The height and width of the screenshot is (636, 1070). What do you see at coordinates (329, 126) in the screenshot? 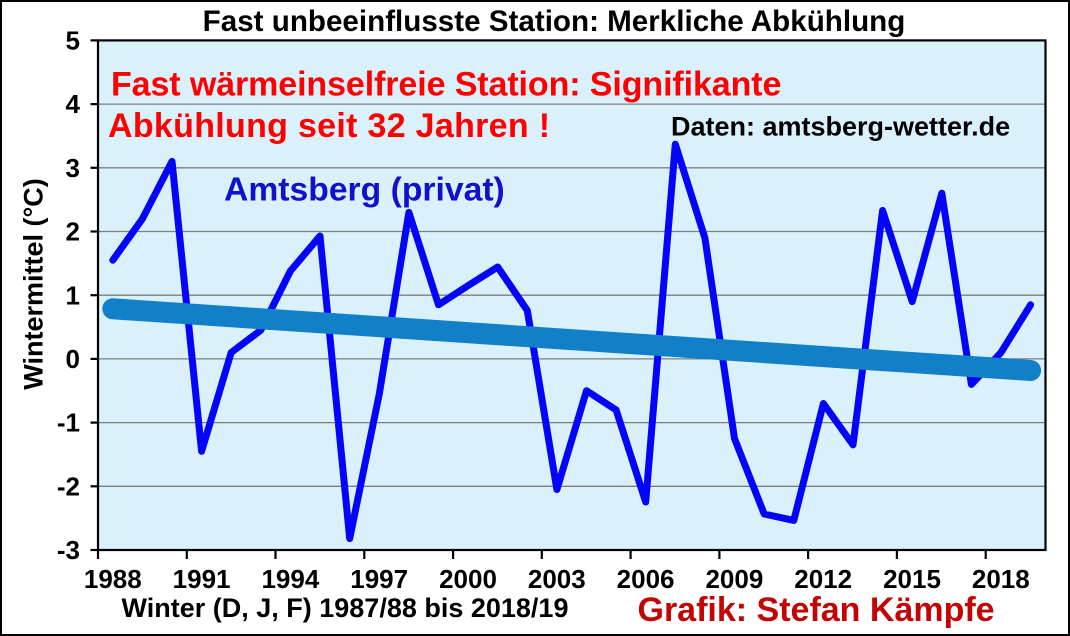
I see `svg-text: Abkühlung seit 32 Jahren !` at bounding box center [329, 126].